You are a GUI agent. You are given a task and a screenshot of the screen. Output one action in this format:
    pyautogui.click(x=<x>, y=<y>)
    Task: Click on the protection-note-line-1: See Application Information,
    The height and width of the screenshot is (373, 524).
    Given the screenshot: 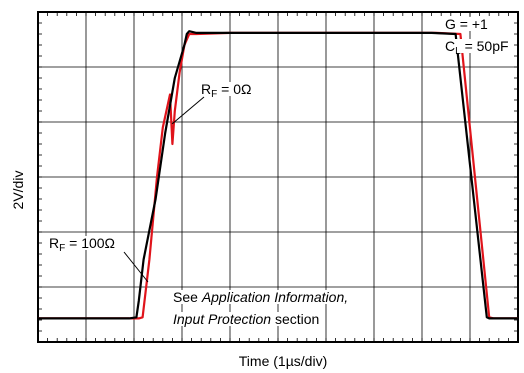 What is the action you would take?
    pyautogui.click(x=261, y=297)
    